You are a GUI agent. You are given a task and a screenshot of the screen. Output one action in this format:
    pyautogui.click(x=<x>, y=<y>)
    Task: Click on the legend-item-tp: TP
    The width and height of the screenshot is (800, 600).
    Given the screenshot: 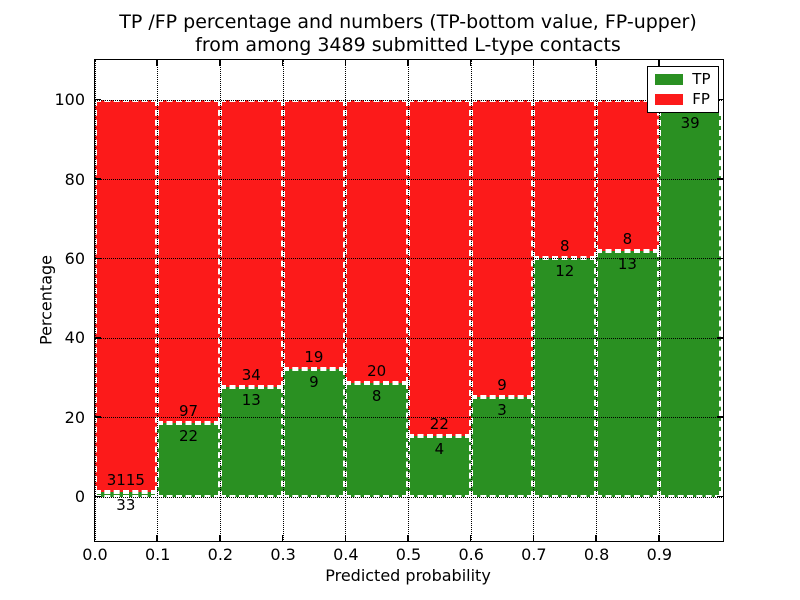 What is the action you would take?
    pyautogui.click(x=683, y=78)
    